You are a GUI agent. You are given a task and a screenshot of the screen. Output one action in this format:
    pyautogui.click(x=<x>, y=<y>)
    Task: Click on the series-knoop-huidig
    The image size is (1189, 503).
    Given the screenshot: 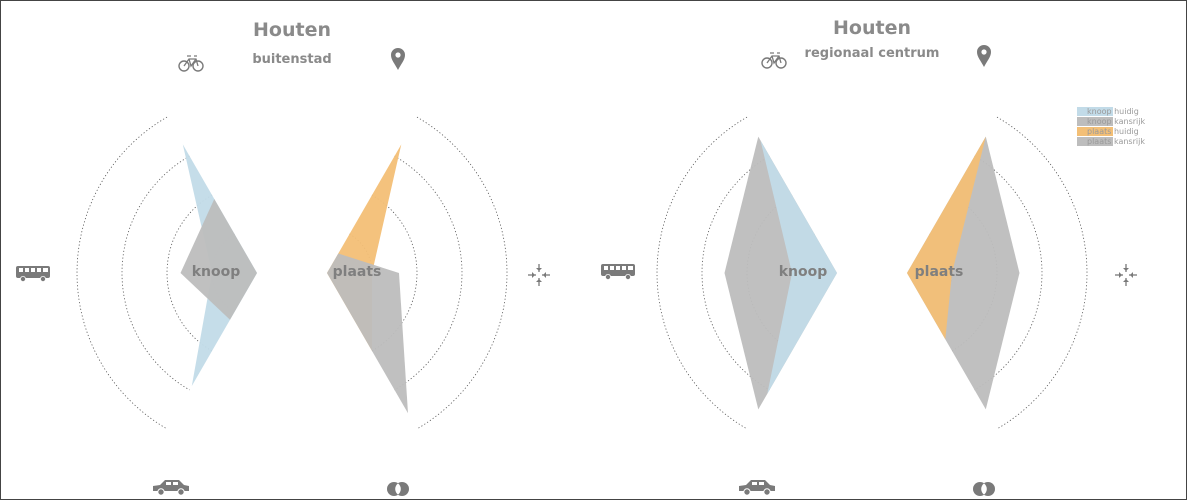 What is the action you would take?
    pyautogui.click(x=798, y=267)
    